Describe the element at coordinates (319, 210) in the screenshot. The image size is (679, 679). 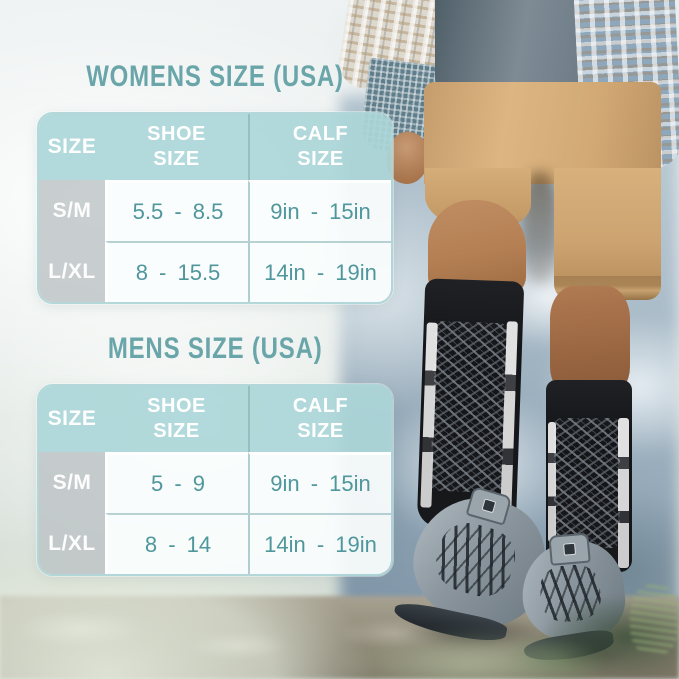
I see `womens-row-sm-calf-value: 9in - 15in` at that location.